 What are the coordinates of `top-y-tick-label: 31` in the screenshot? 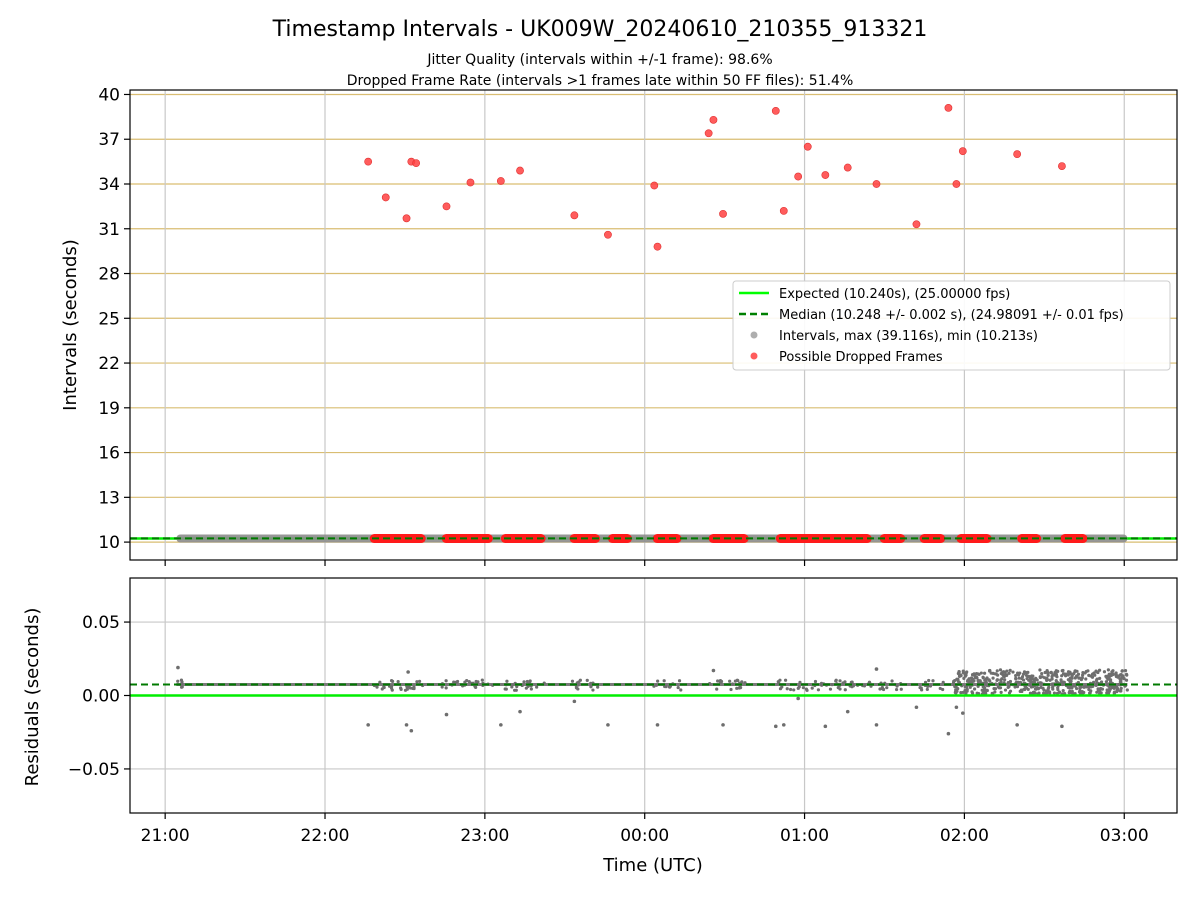 It's located at (109, 230).